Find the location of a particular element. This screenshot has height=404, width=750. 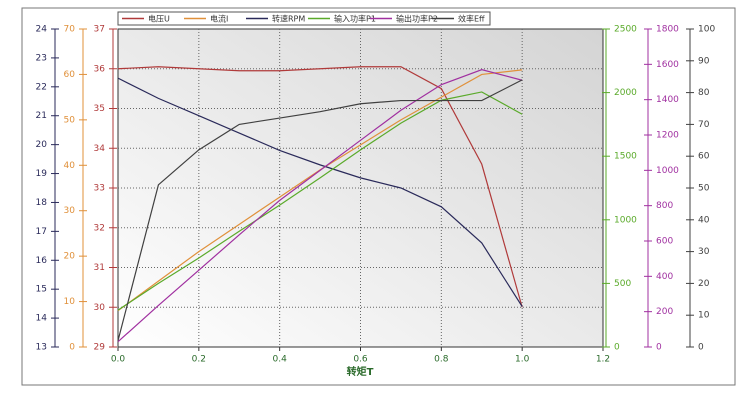

y-tick-label: 1800 is located at coordinates (667, 30).